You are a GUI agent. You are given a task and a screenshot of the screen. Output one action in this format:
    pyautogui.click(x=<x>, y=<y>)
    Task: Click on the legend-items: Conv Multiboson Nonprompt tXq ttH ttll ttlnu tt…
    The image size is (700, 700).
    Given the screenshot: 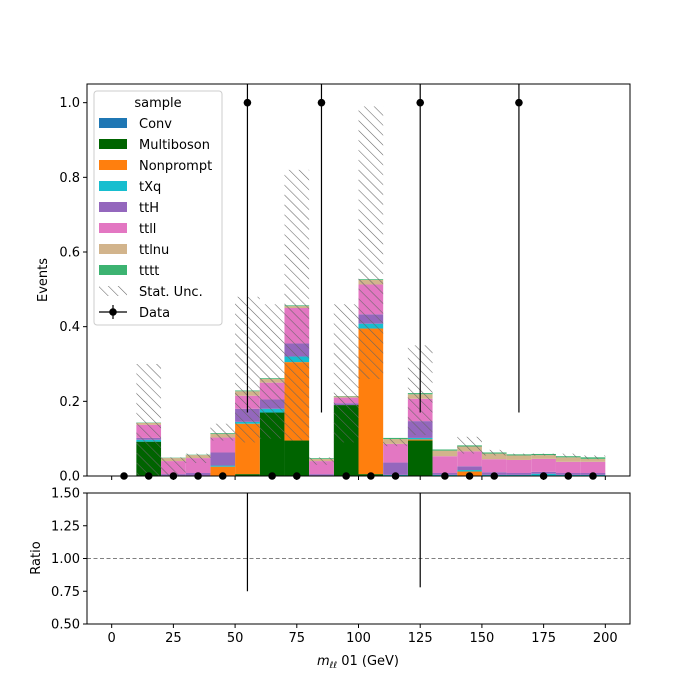 What is the action you would take?
    pyautogui.click(x=155, y=219)
    